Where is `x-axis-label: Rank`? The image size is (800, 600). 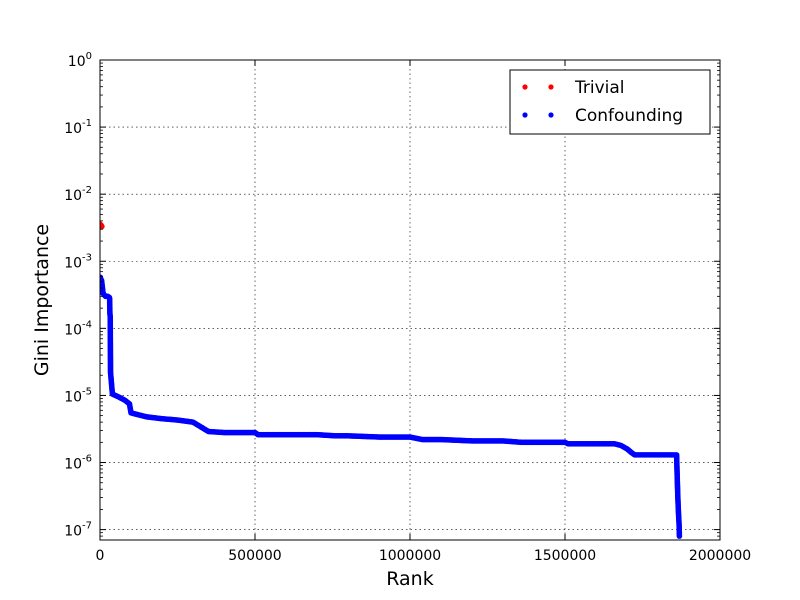
x-axis-label: Rank is located at coordinates (409, 579).